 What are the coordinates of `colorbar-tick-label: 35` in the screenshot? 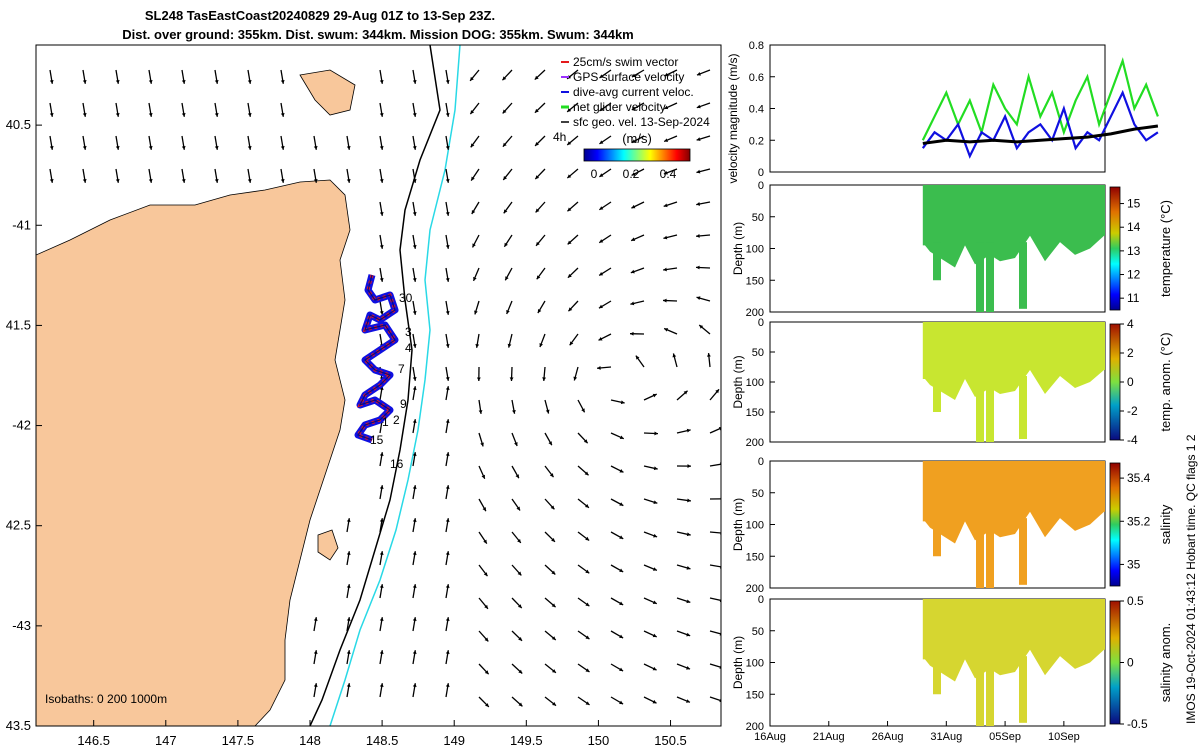 It's located at (1134, 564).